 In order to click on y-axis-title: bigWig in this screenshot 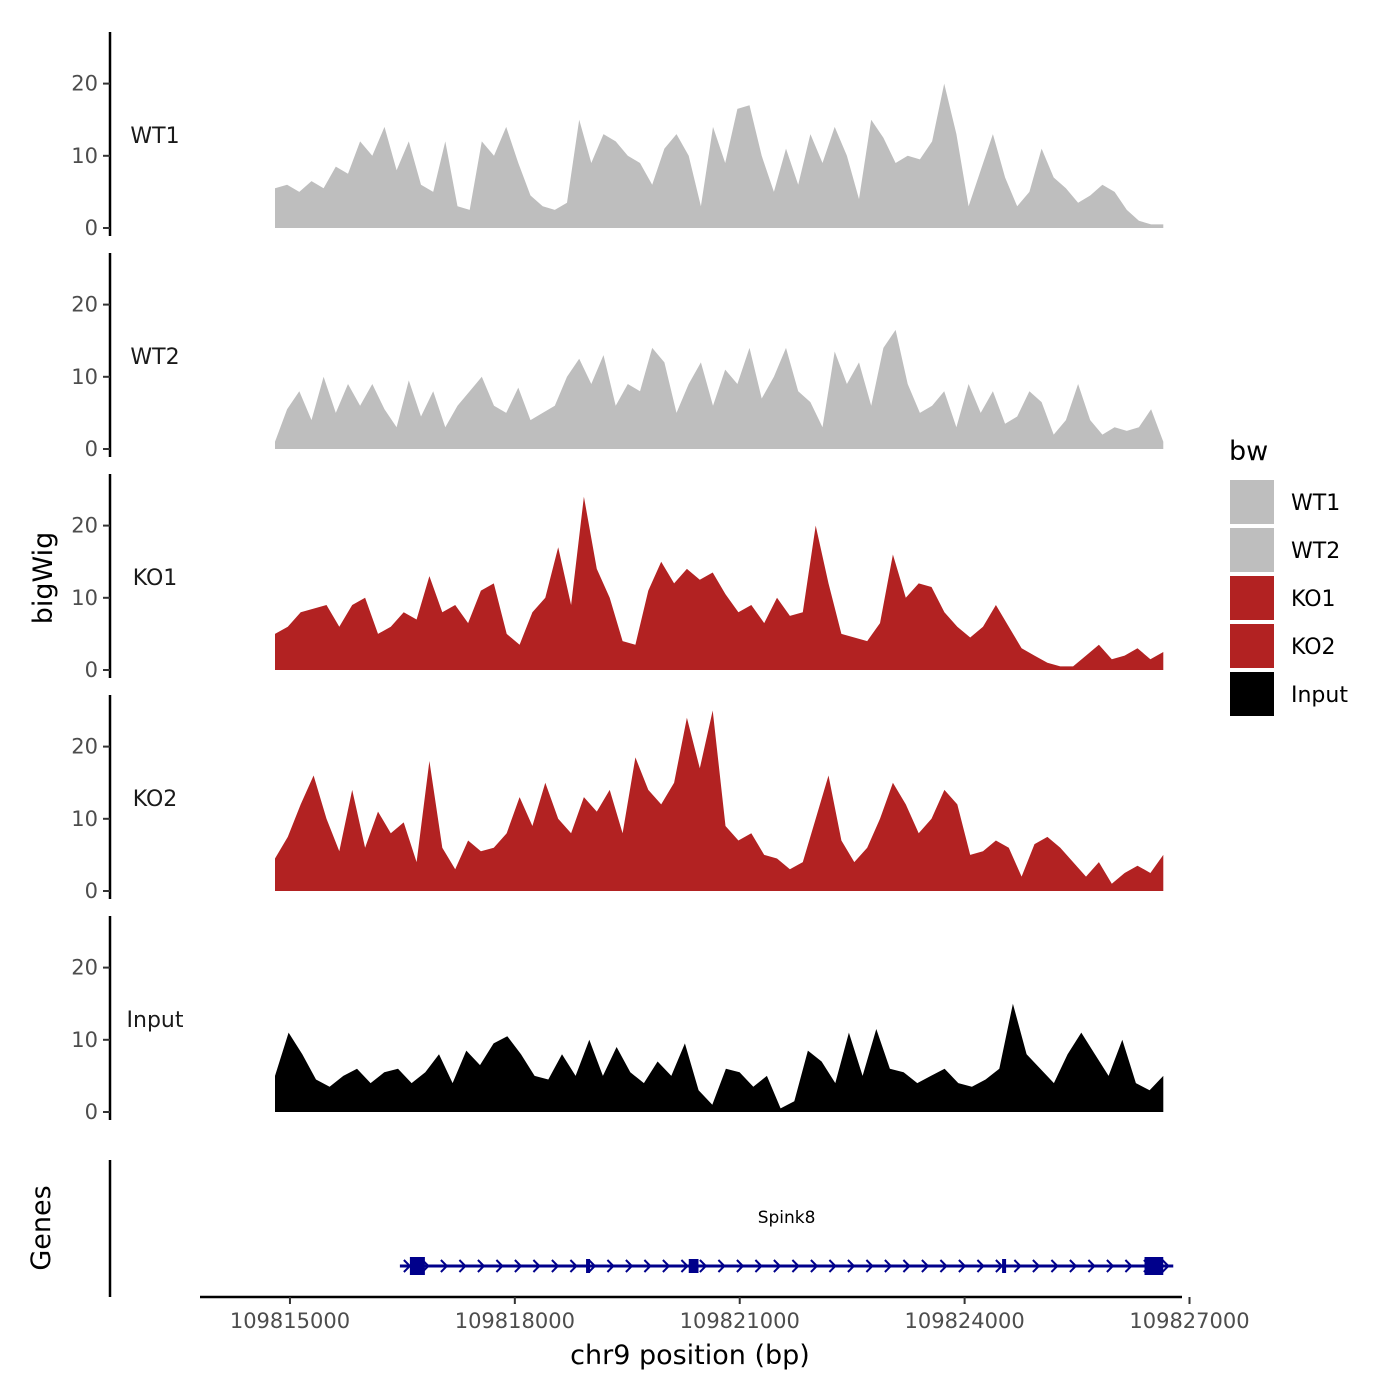, I will do `click(43, 578)`.